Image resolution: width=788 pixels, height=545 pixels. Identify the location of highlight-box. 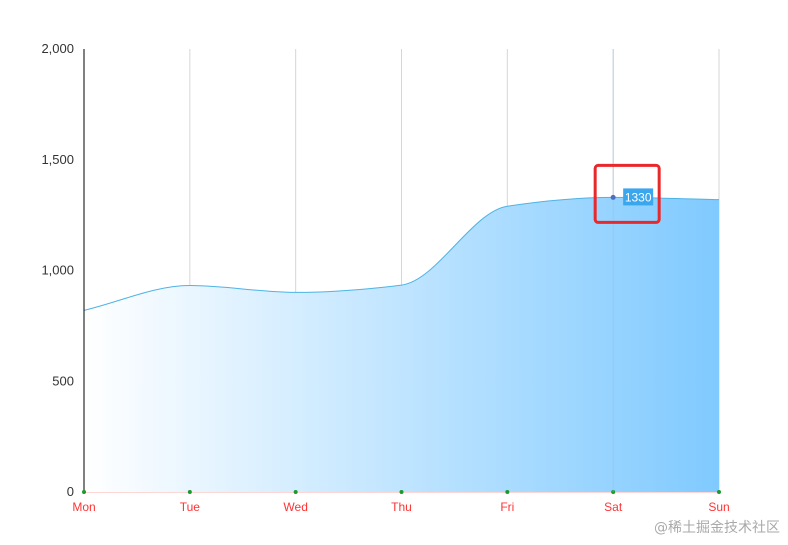
(627, 193).